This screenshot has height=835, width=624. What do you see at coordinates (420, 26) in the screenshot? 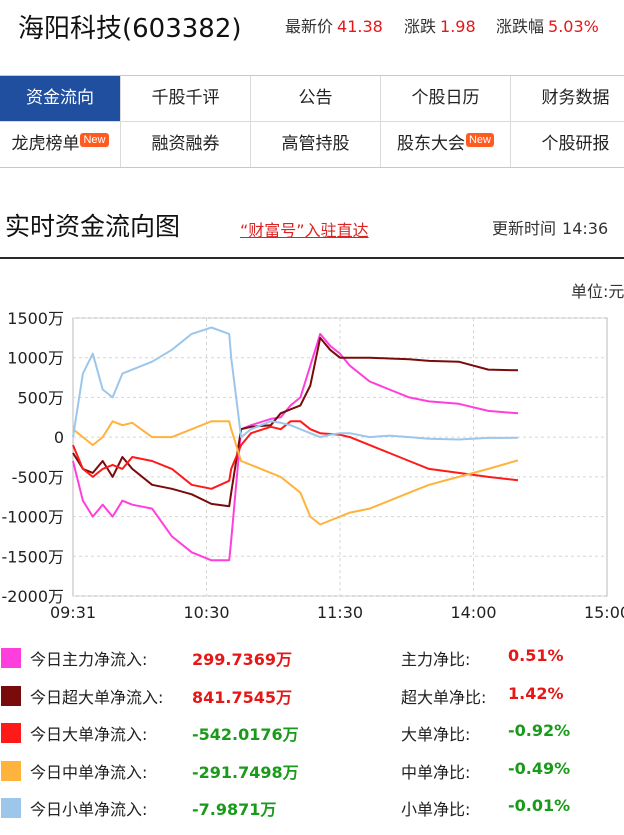
I see `price-change-label: 涨跌` at bounding box center [420, 26].